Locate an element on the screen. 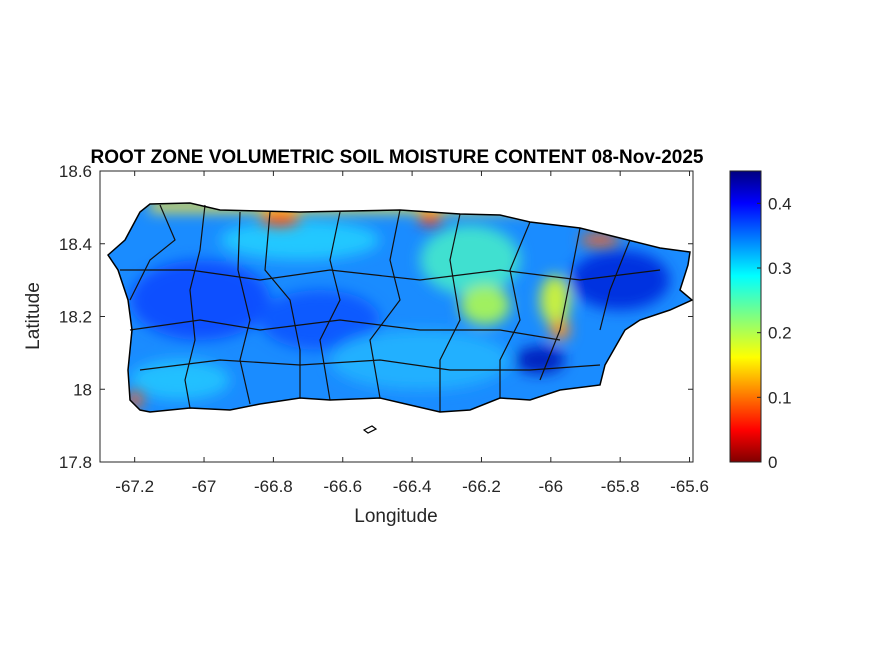 The height and width of the screenshot is (656, 875). x-tick-label: -66 is located at coordinates (551, 486).